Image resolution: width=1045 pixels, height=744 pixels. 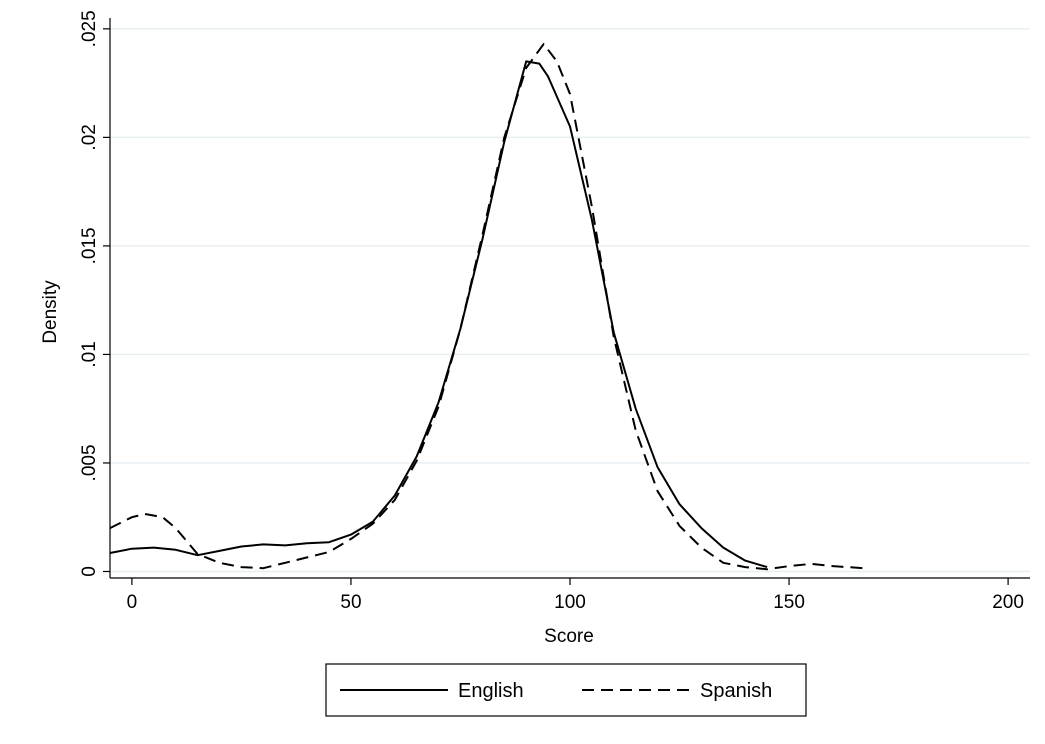 I want to click on legend-label-english: English, so click(x=491, y=691).